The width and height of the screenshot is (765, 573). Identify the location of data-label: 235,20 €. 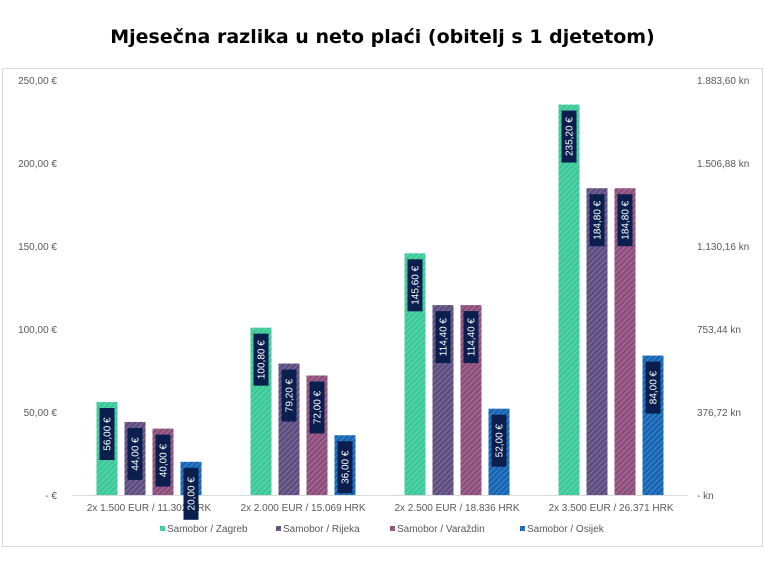
(570, 136).